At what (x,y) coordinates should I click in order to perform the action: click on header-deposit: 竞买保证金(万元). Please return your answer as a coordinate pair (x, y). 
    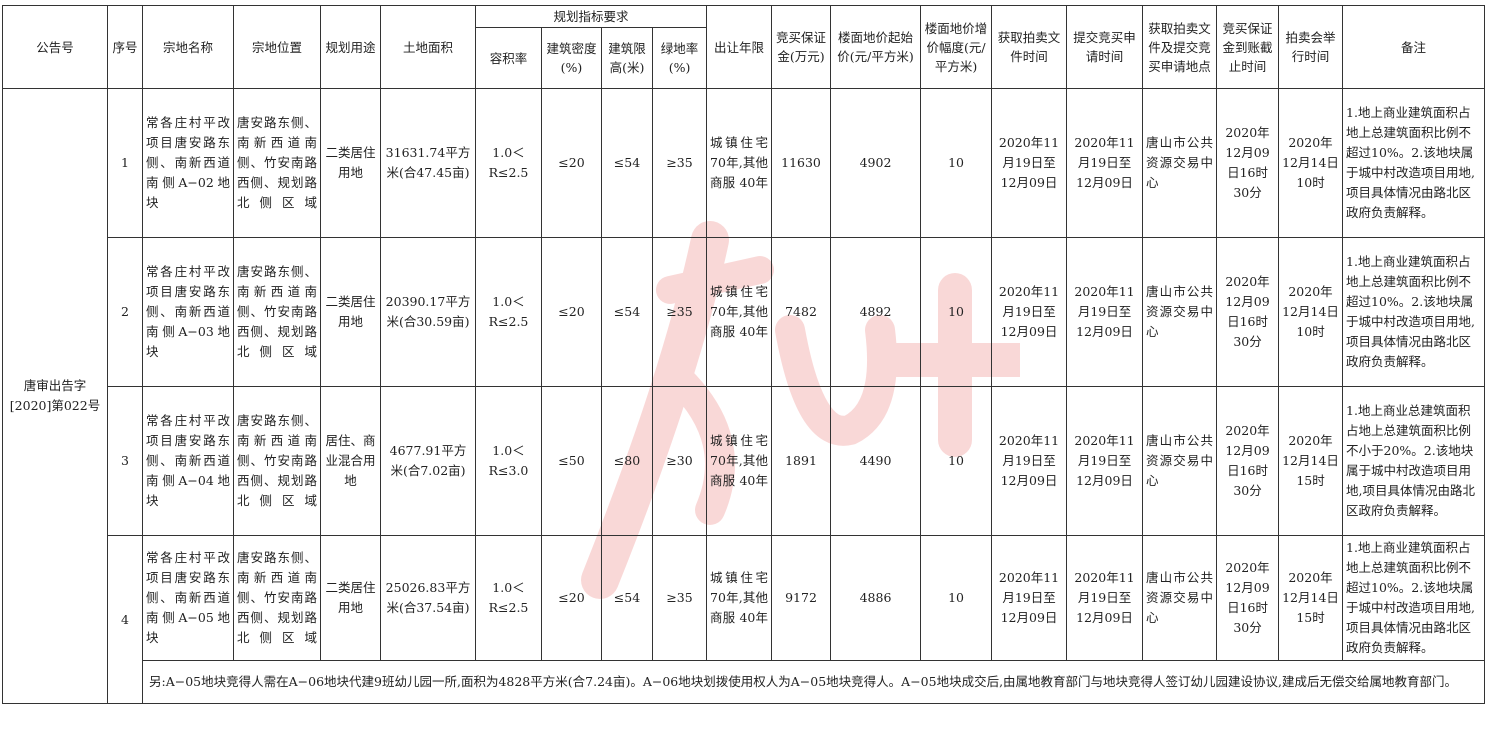
    Looking at the image, I should click on (801, 47).